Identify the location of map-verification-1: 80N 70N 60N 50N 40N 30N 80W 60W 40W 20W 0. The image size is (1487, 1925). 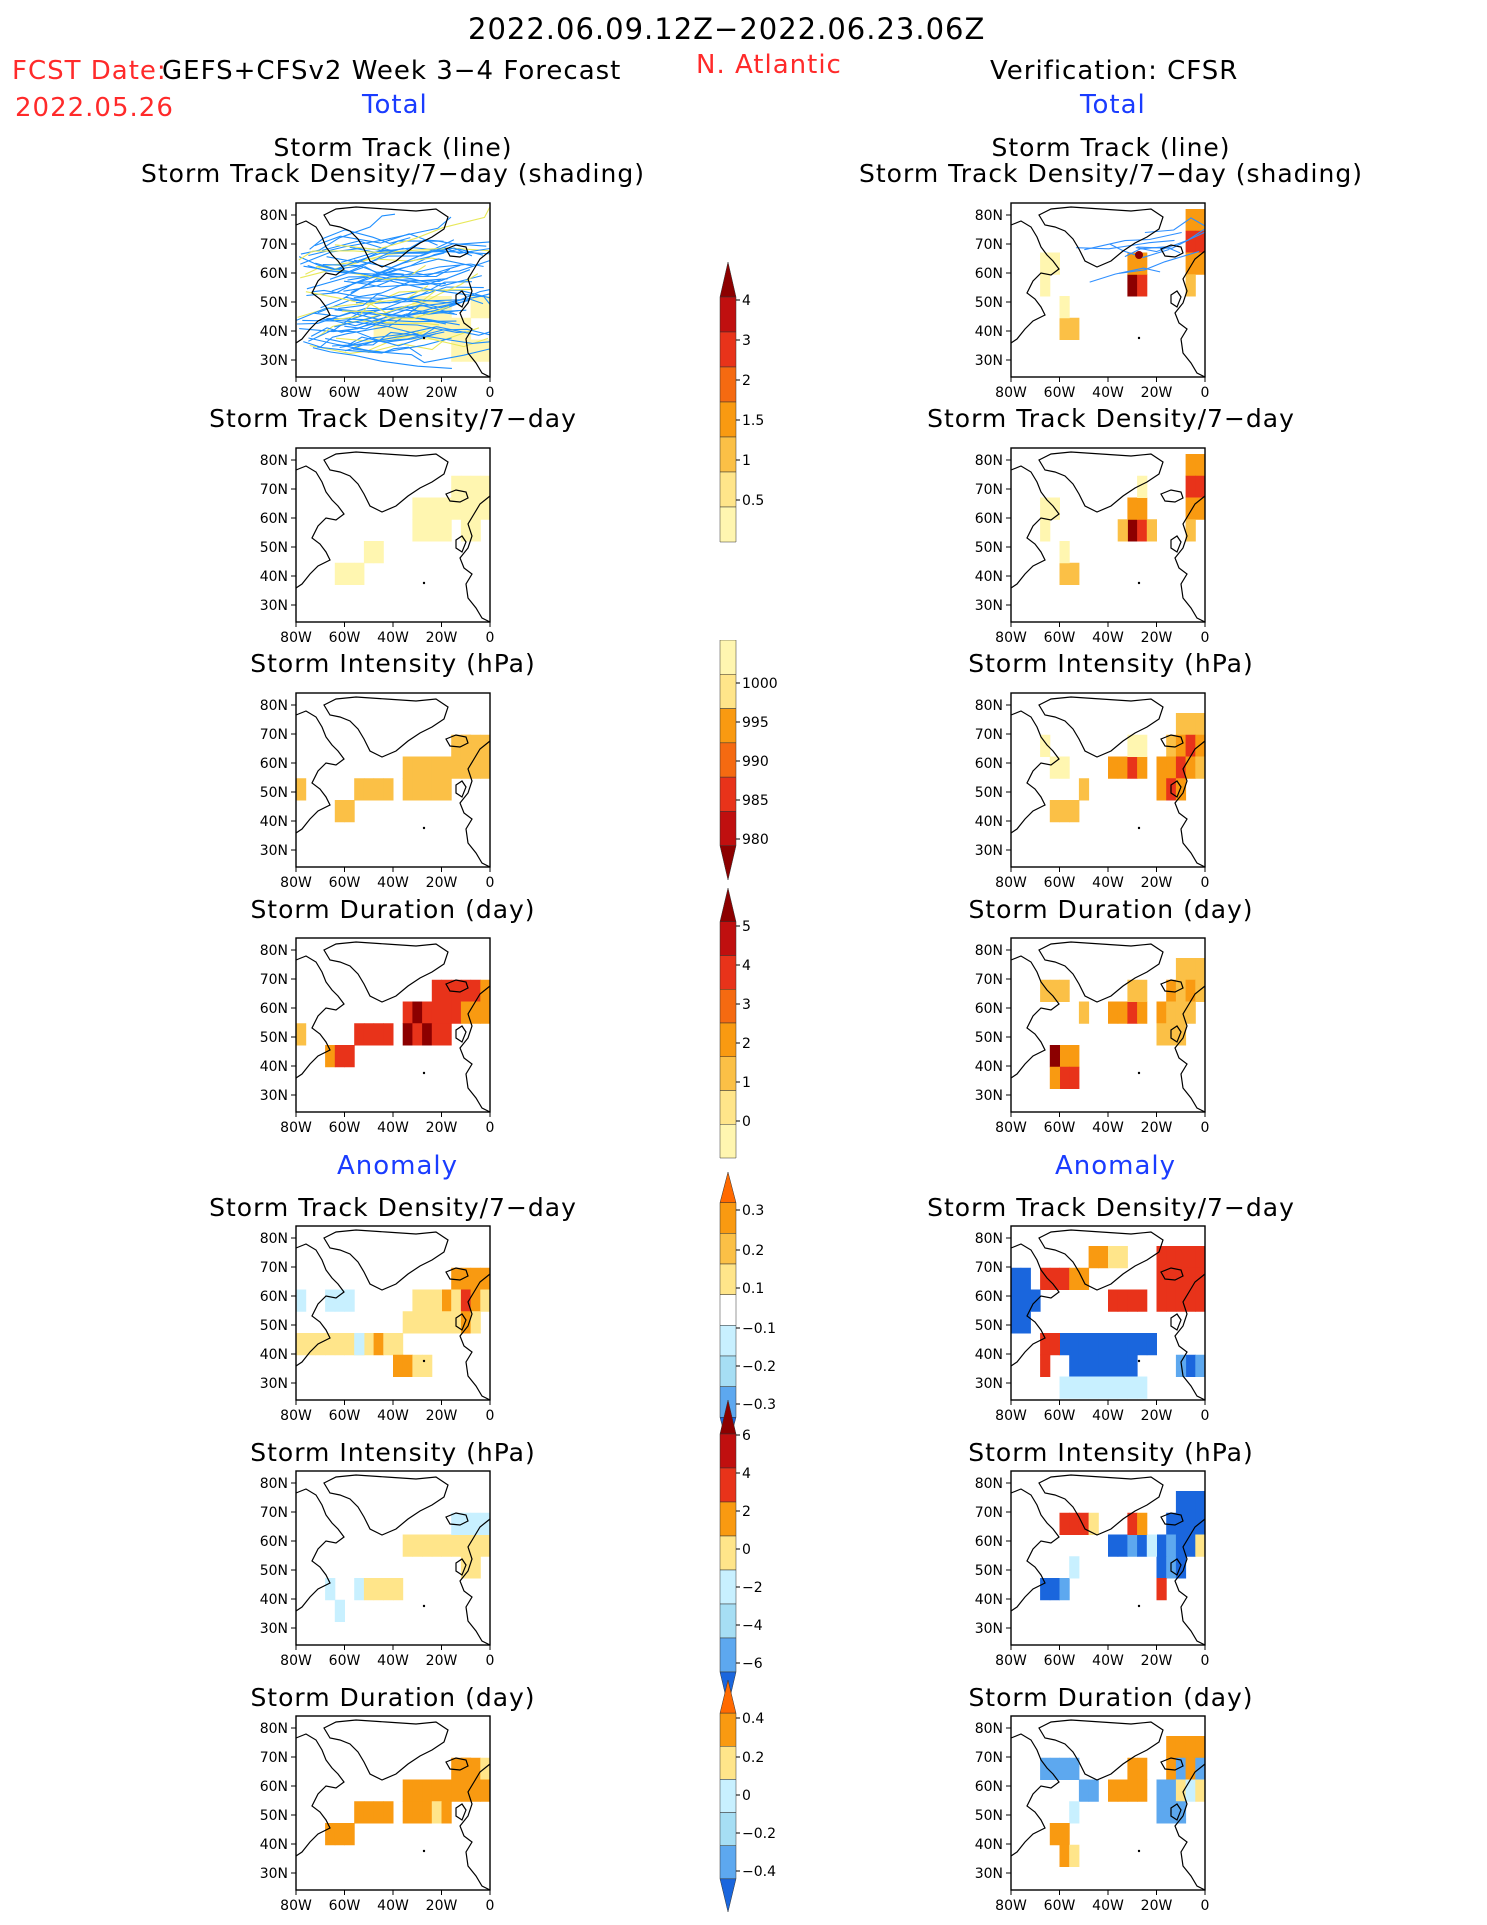
(1092, 301).